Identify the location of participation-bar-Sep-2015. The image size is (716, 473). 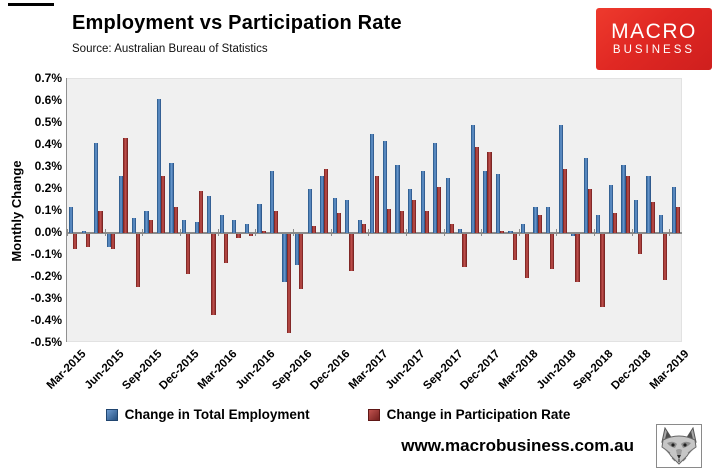
(150, 226).